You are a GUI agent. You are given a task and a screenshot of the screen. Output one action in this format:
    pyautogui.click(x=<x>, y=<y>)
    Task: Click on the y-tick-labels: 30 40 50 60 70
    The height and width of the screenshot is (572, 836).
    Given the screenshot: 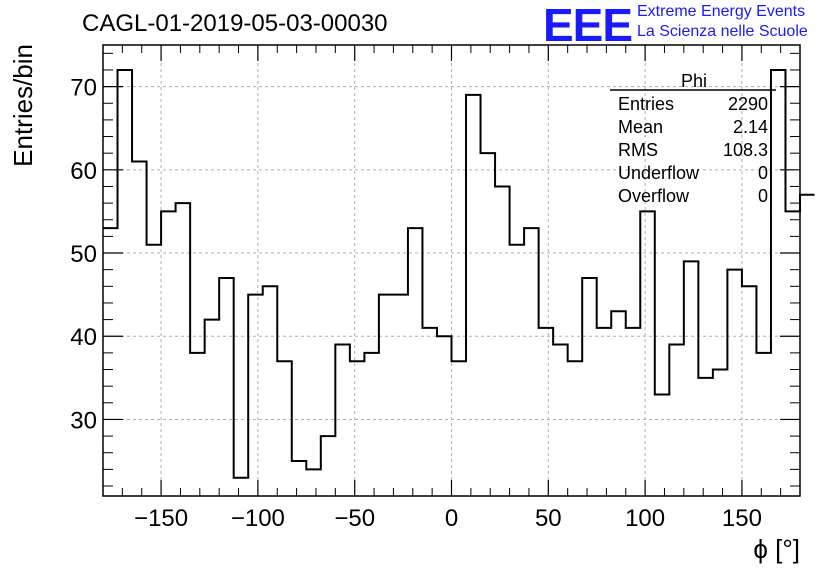 What is the action you would take?
    pyautogui.click(x=83, y=255)
    